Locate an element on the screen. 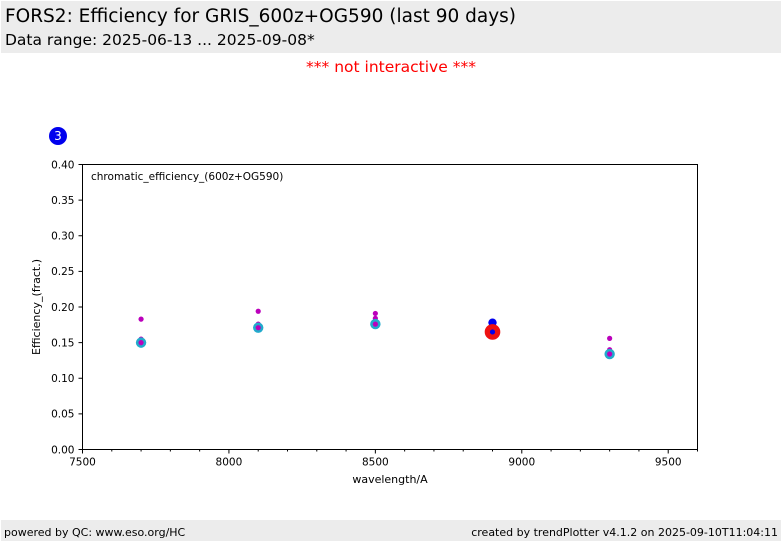  data-point-blue is located at coordinates (492, 332).